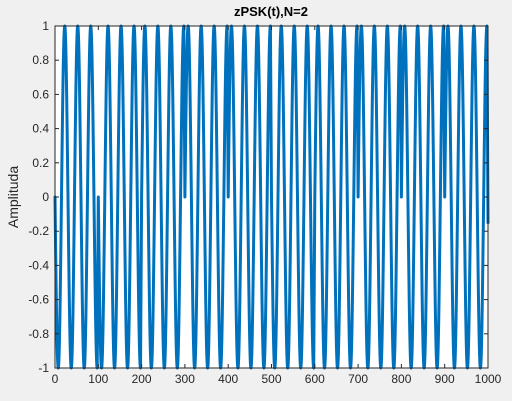  Describe the element at coordinates (38, 265) in the screenshot. I see `y-tick-label: -0.4` at that location.